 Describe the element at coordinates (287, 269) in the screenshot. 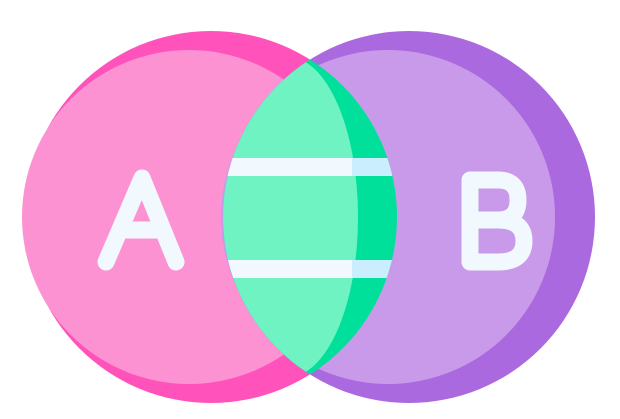

I see `intersection-stripe-bottom` at that location.